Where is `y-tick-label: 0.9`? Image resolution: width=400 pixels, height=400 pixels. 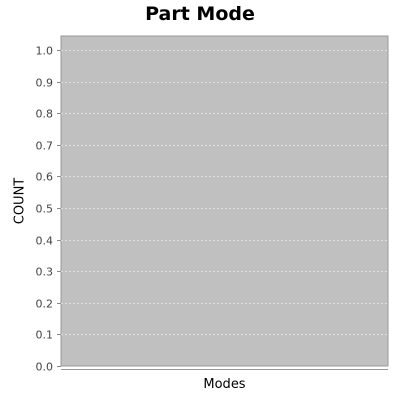 y-tick-label: 0.9 is located at coordinates (45, 83).